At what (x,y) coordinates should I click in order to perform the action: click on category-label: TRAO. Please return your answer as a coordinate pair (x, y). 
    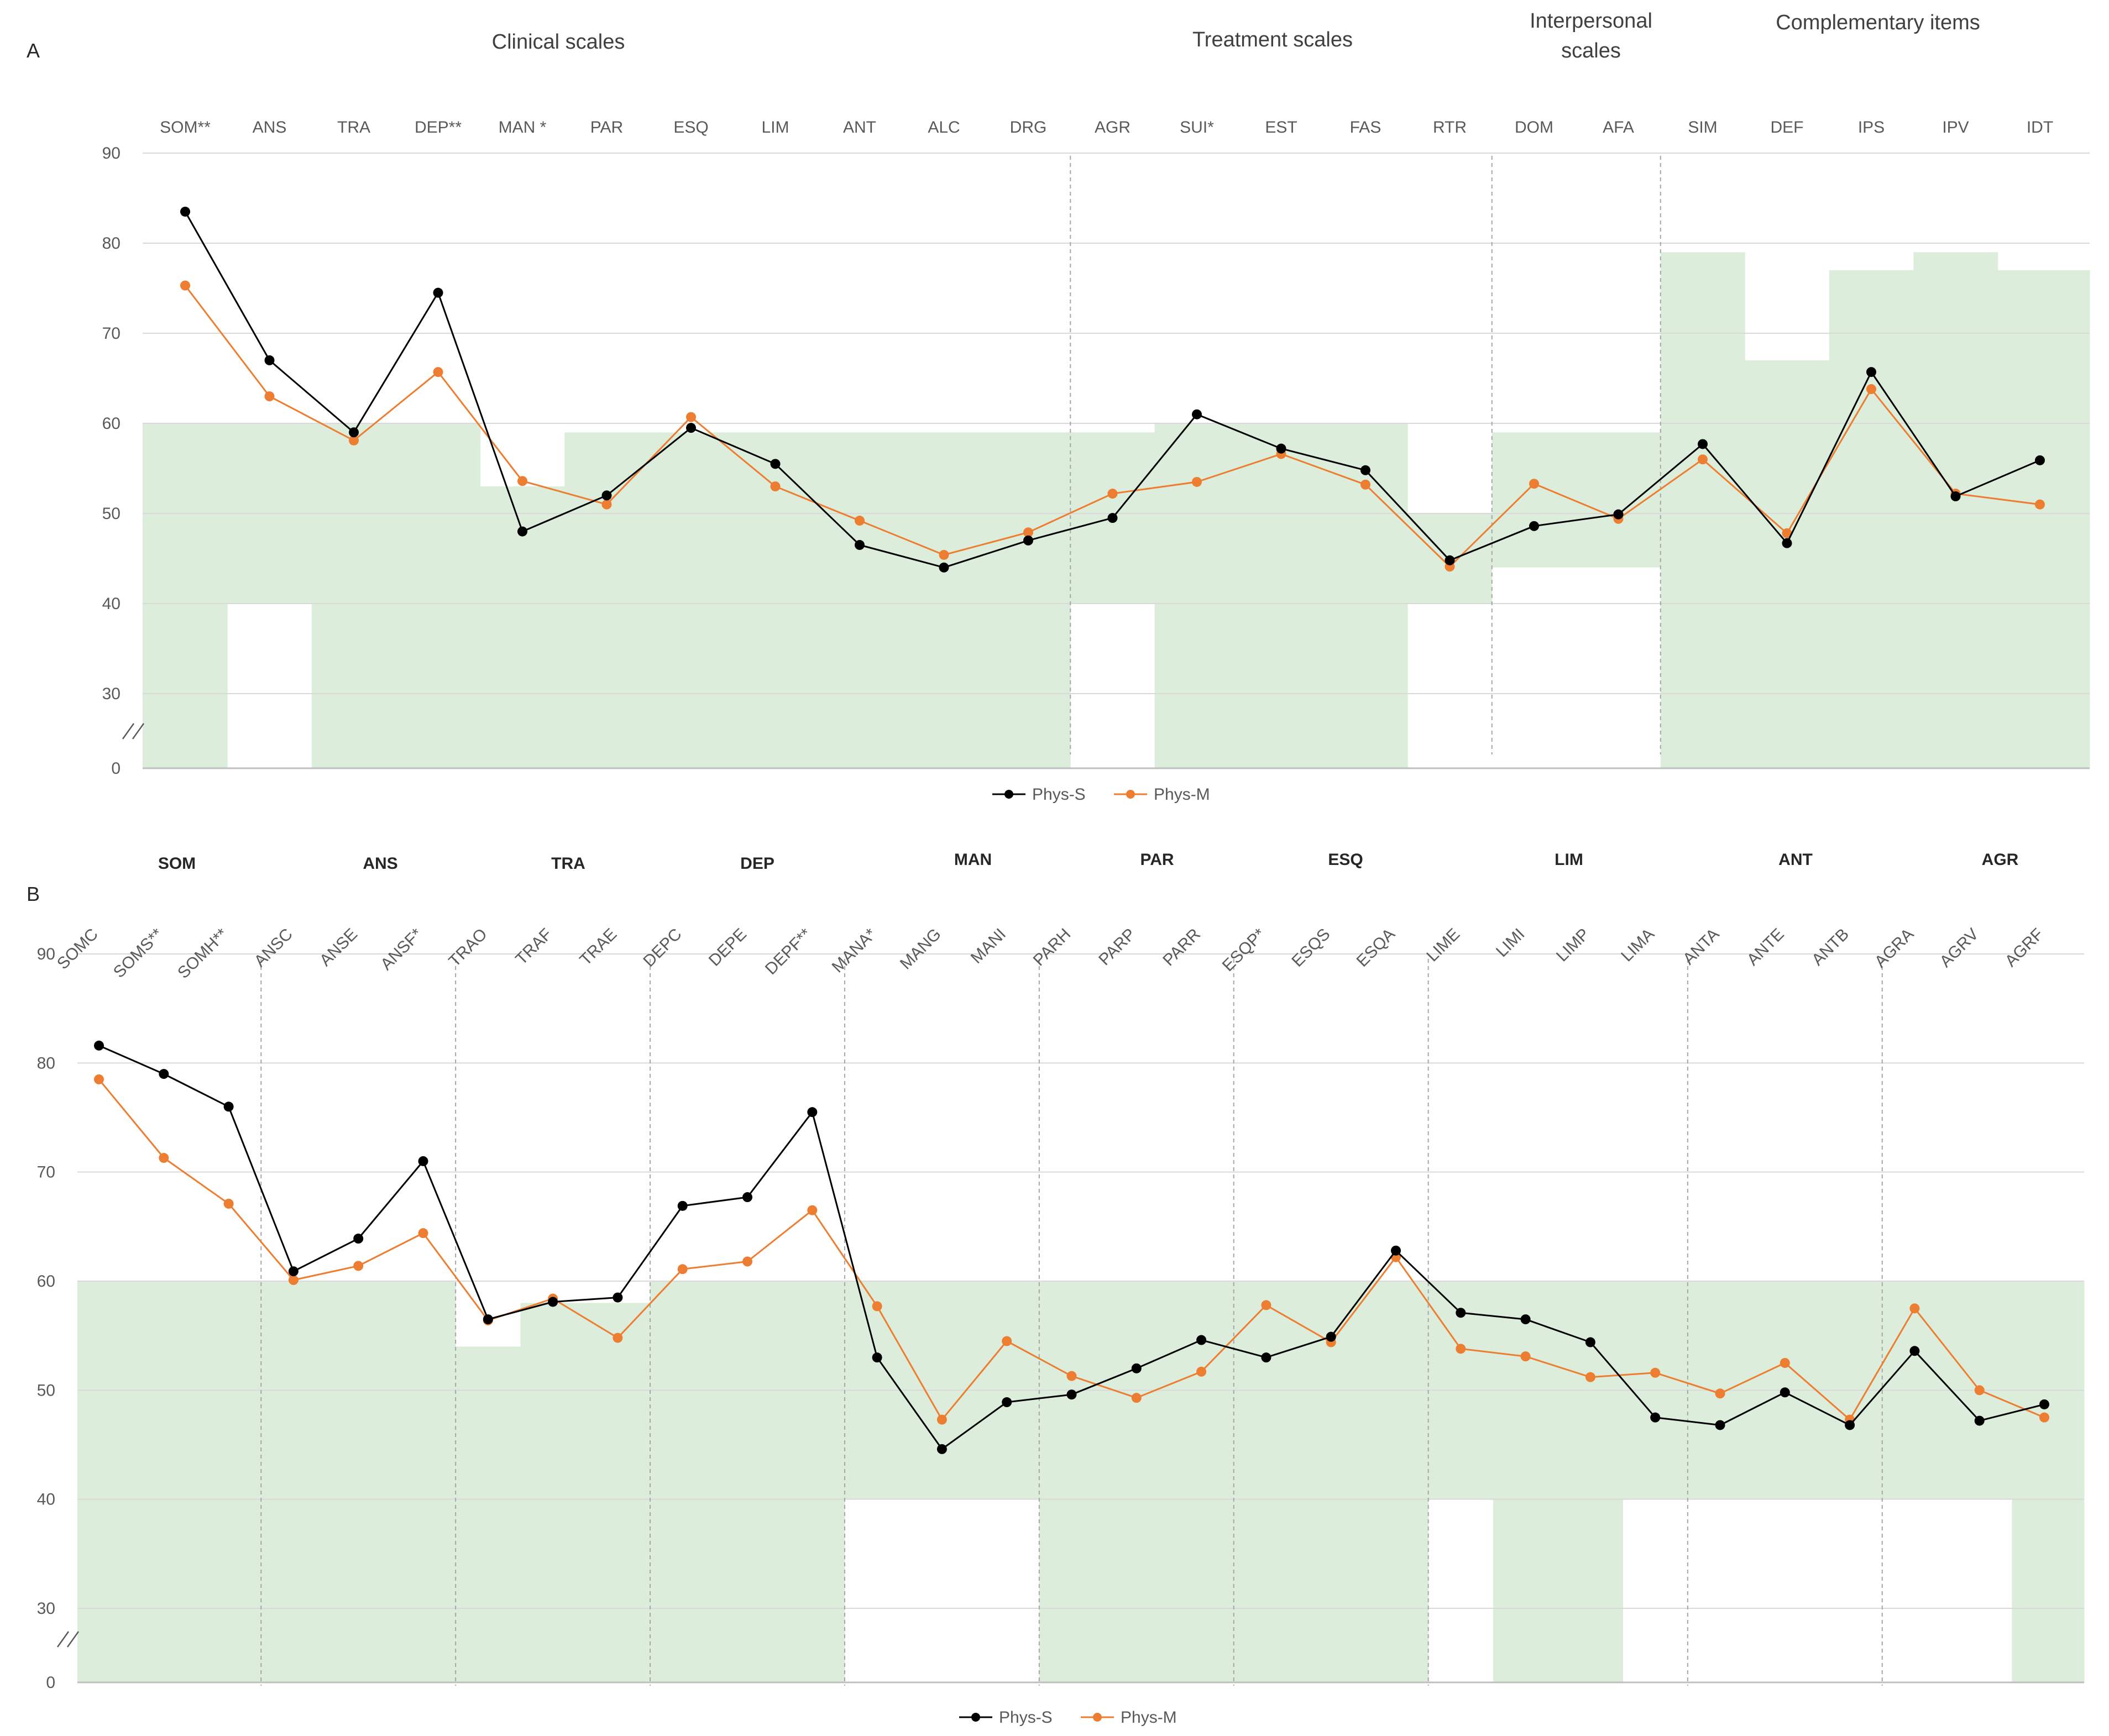
    Looking at the image, I should click on (467, 948).